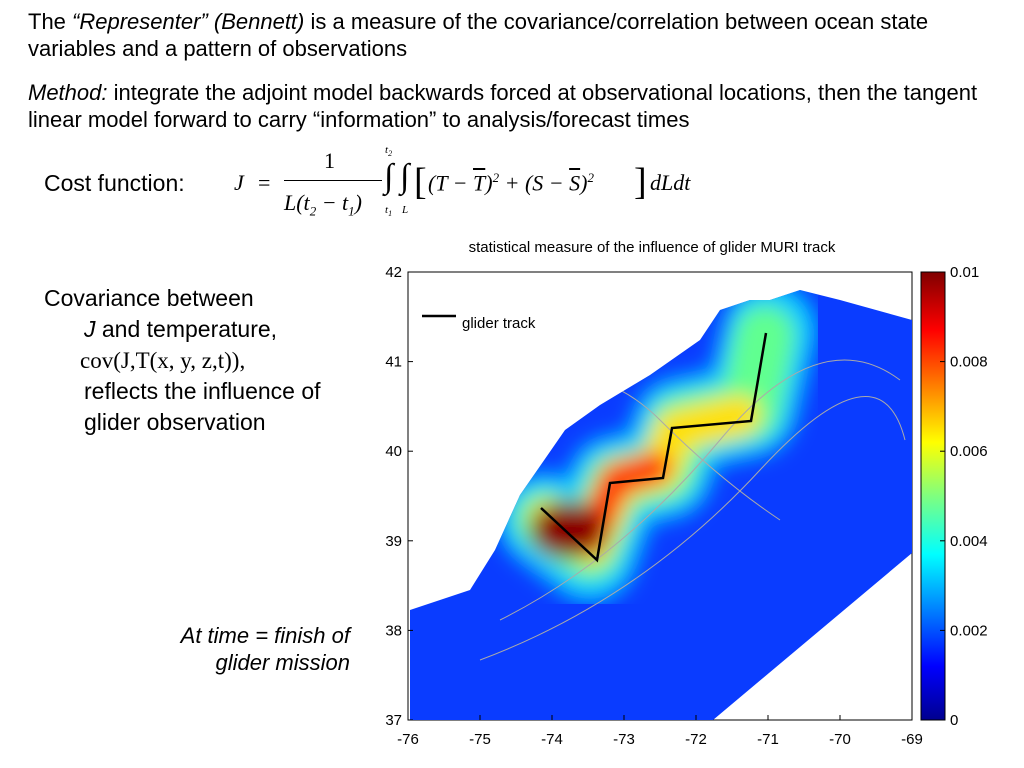 The image size is (1024, 768). What do you see at coordinates (670, 182) in the screenshot?
I see `differential: dLdt` at bounding box center [670, 182].